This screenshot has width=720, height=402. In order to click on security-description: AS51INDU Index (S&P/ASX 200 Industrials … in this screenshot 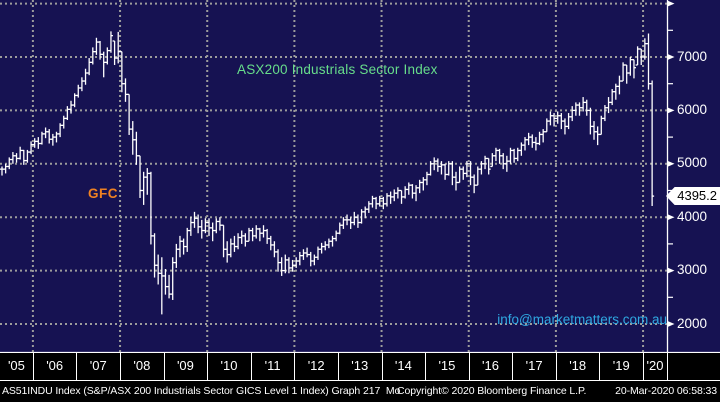, I will do `click(201, 391)`.